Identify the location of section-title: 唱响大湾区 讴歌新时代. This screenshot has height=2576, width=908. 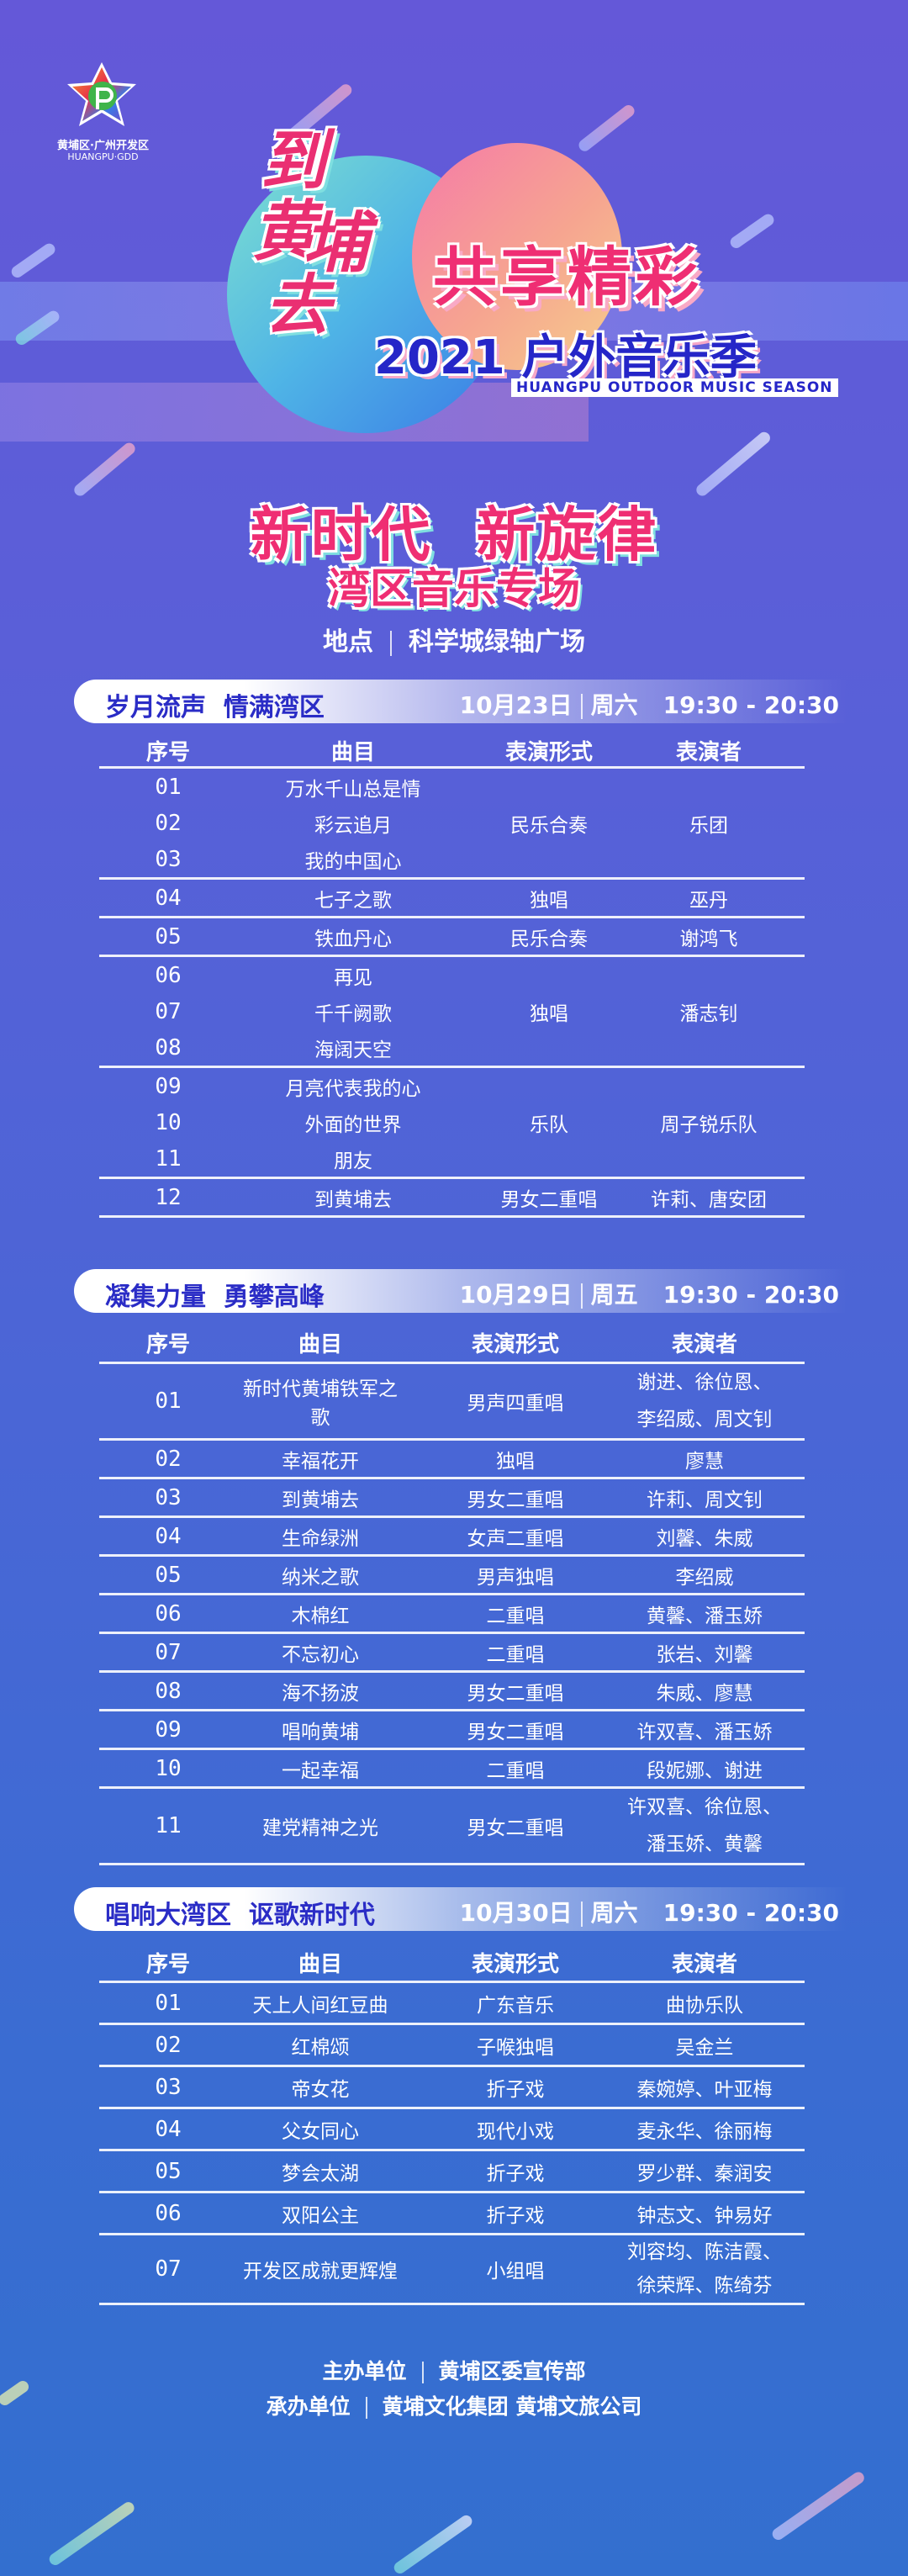
(240, 1915).